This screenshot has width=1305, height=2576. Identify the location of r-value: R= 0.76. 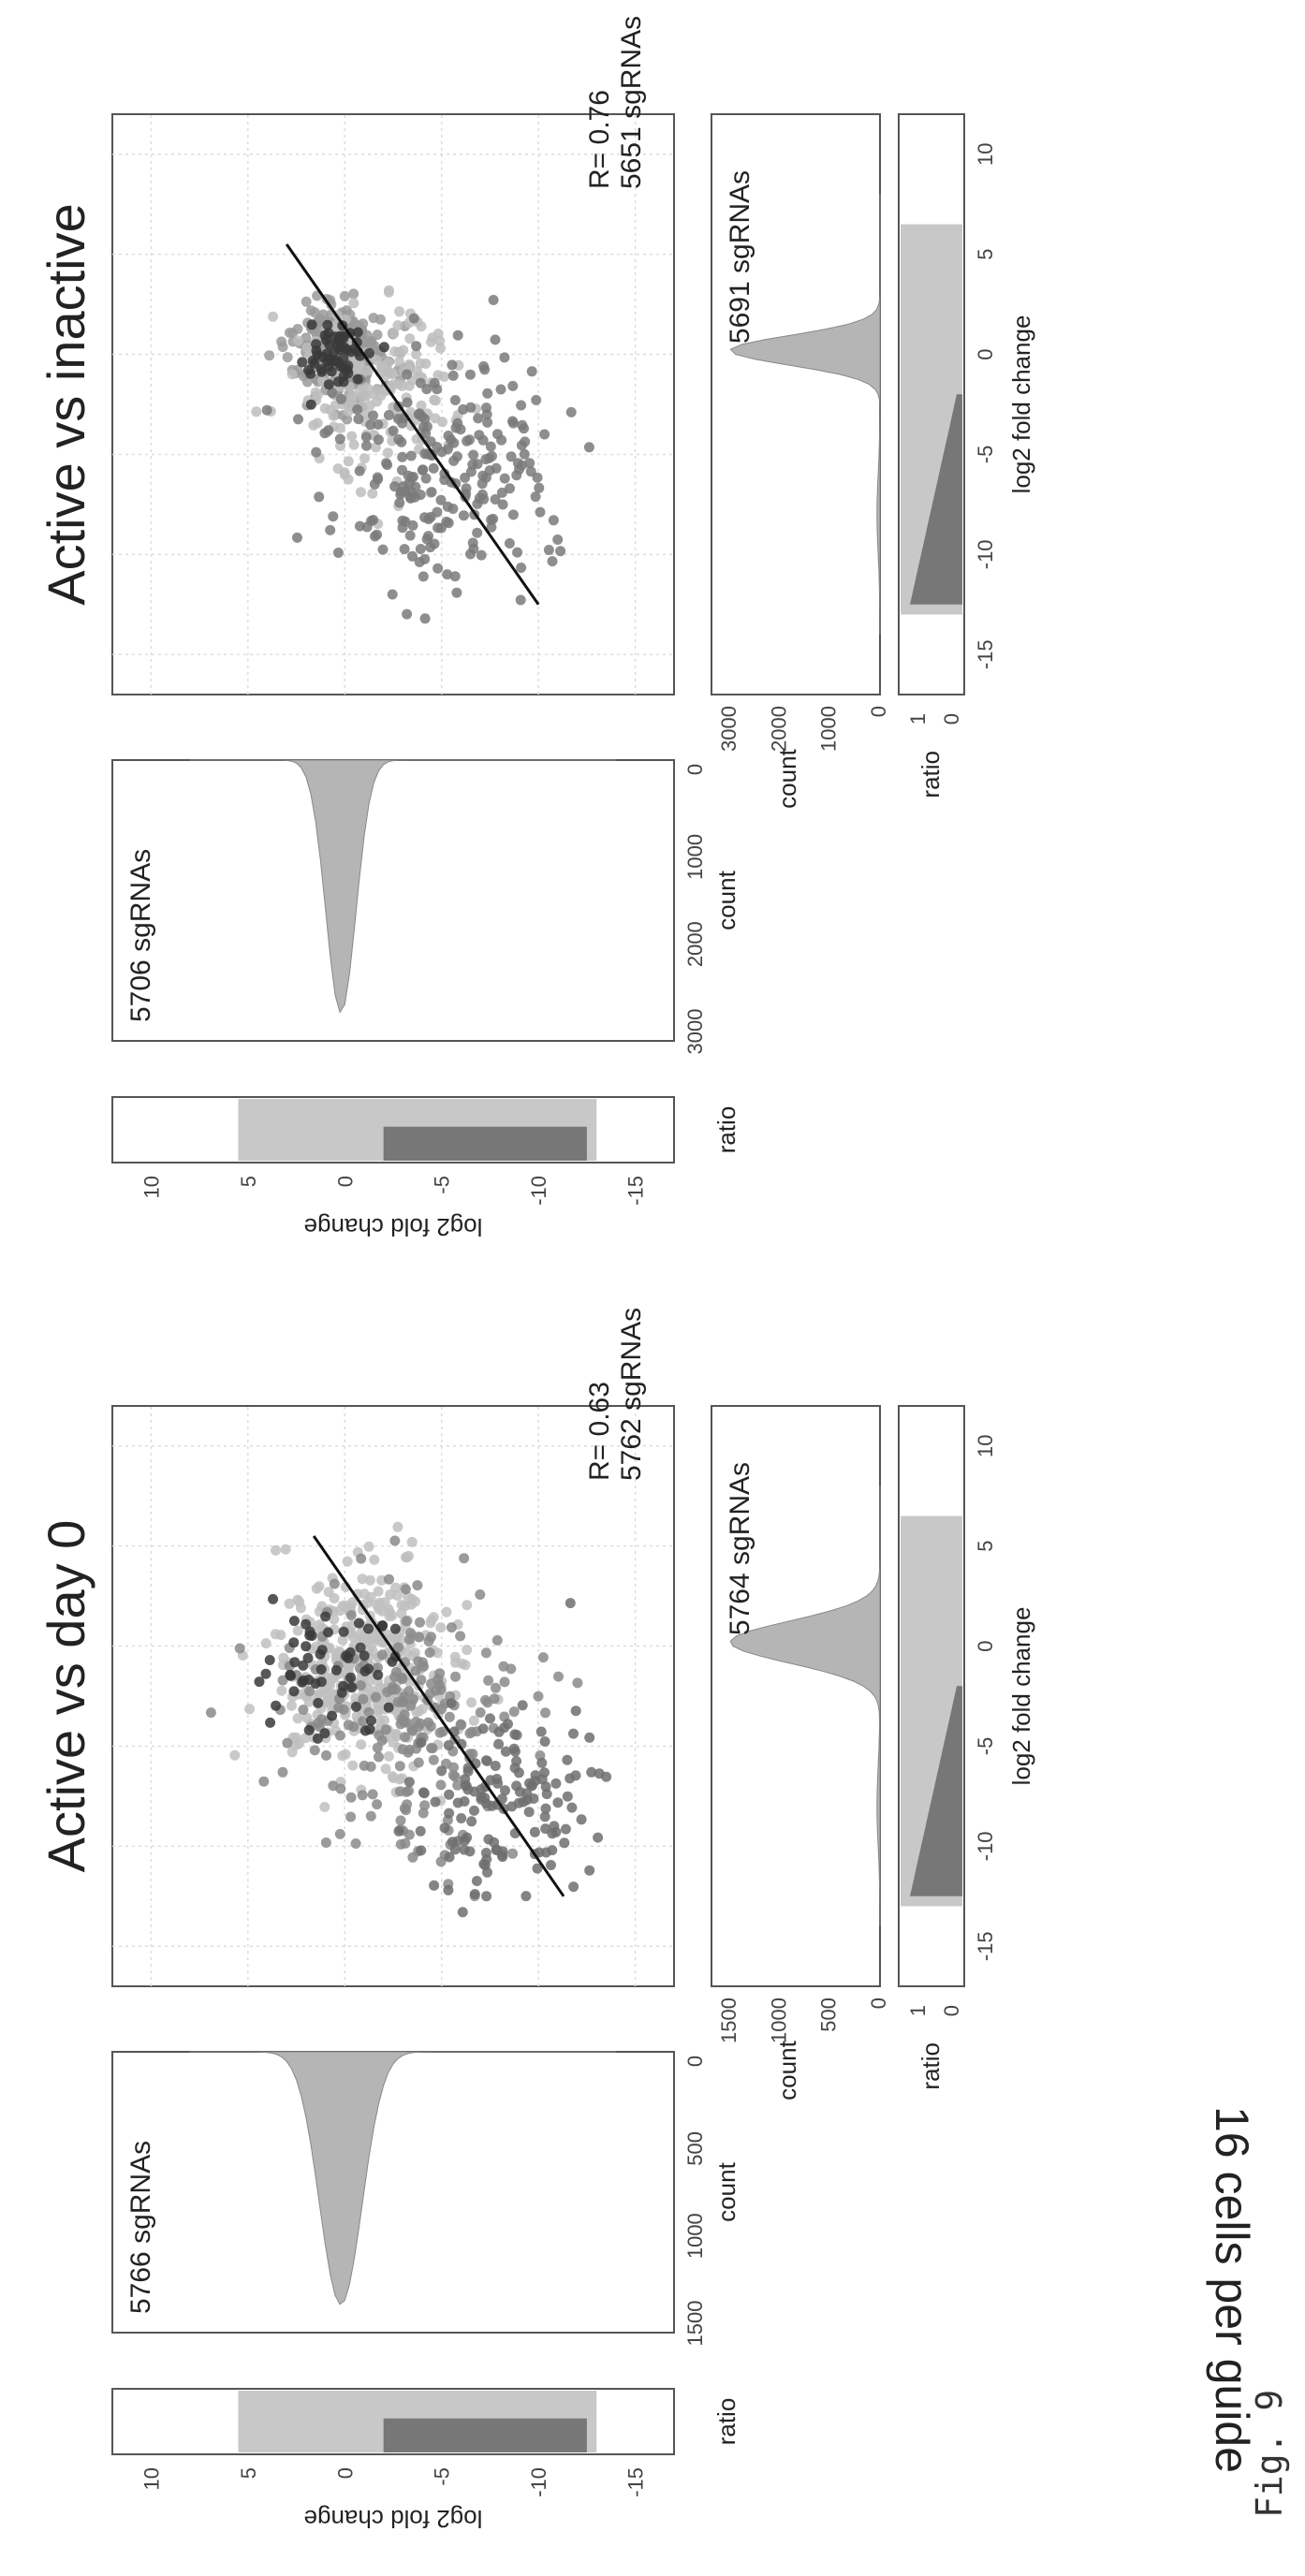
(599, 139).